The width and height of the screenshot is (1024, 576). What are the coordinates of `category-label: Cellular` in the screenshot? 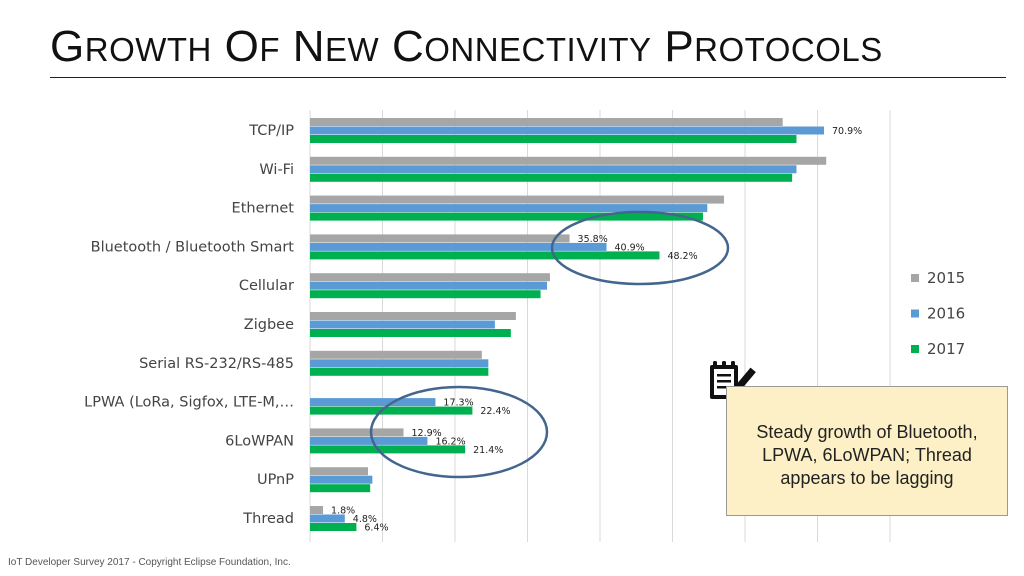 It's located at (266, 286).